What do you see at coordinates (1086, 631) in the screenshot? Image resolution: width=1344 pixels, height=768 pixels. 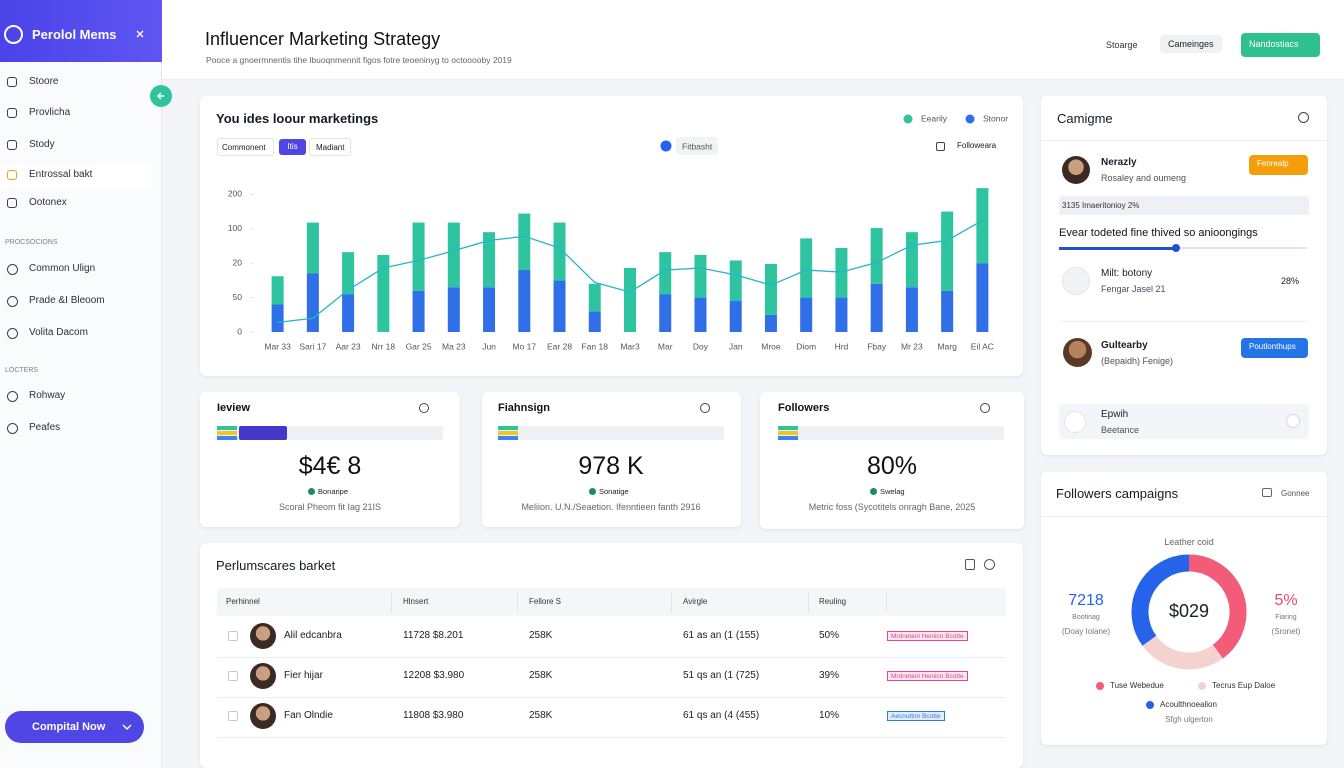 I see `stat-note: (Doay Iolane)` at bounding box center [1086, 631].